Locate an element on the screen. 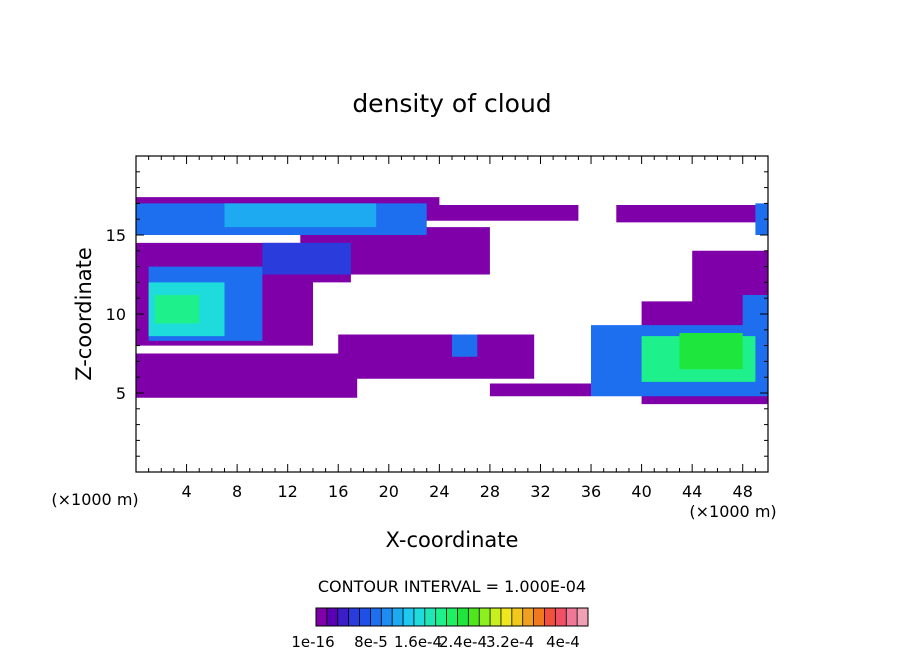 The height and width of the screenshot is (654, 904). colorbar-label: 1e-16 is located at coordinates (312, 642).